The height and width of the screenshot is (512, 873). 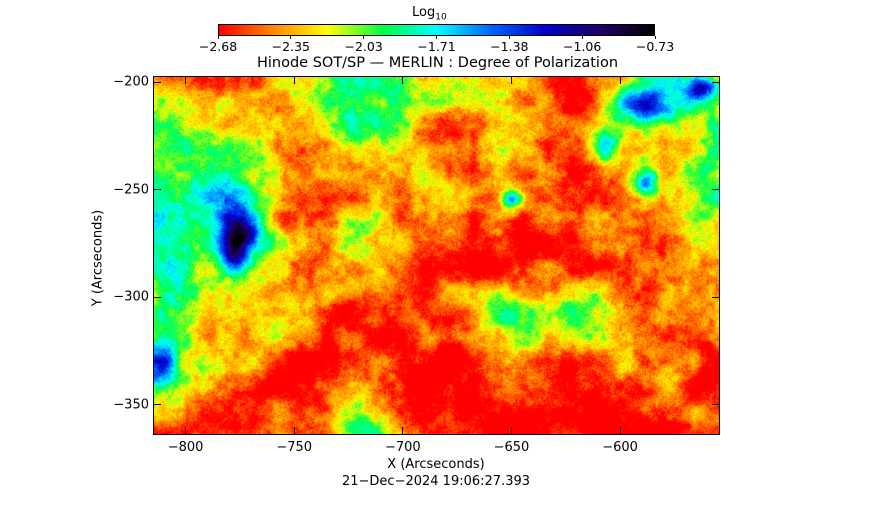 I want to click on colorbar-tick-label: −2.68, so click(x=218, y=46).